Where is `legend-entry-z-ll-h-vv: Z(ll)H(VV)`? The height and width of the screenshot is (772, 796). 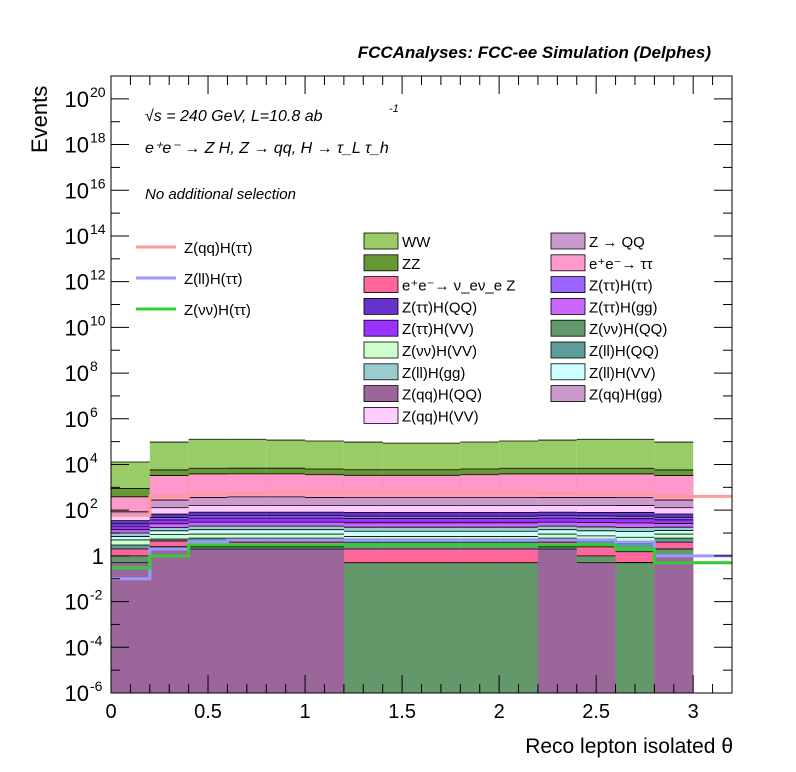
legend-entry-z-ll-h-vv: Z(ll)H(VV) is located at coordinates (603, 372).